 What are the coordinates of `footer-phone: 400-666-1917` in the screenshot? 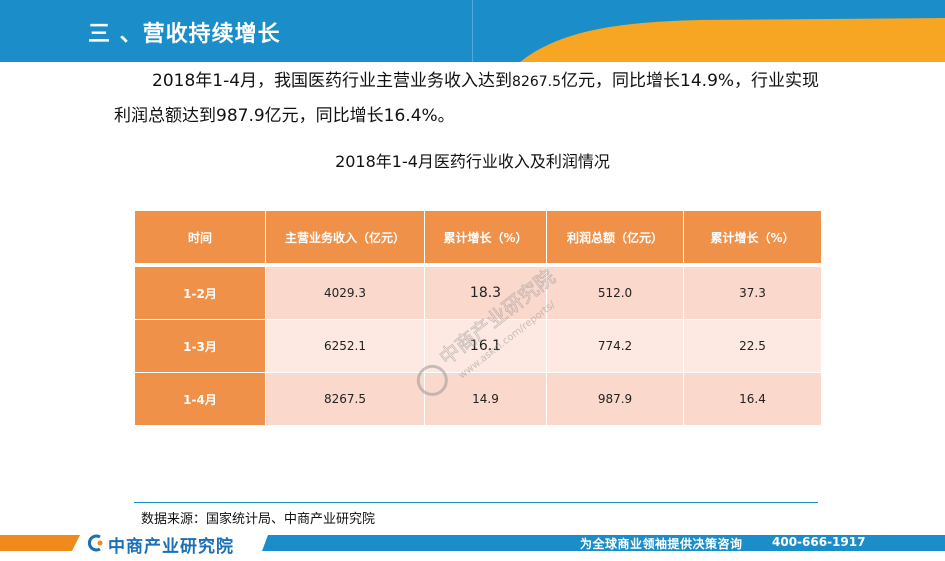 It's located at (819, 542).